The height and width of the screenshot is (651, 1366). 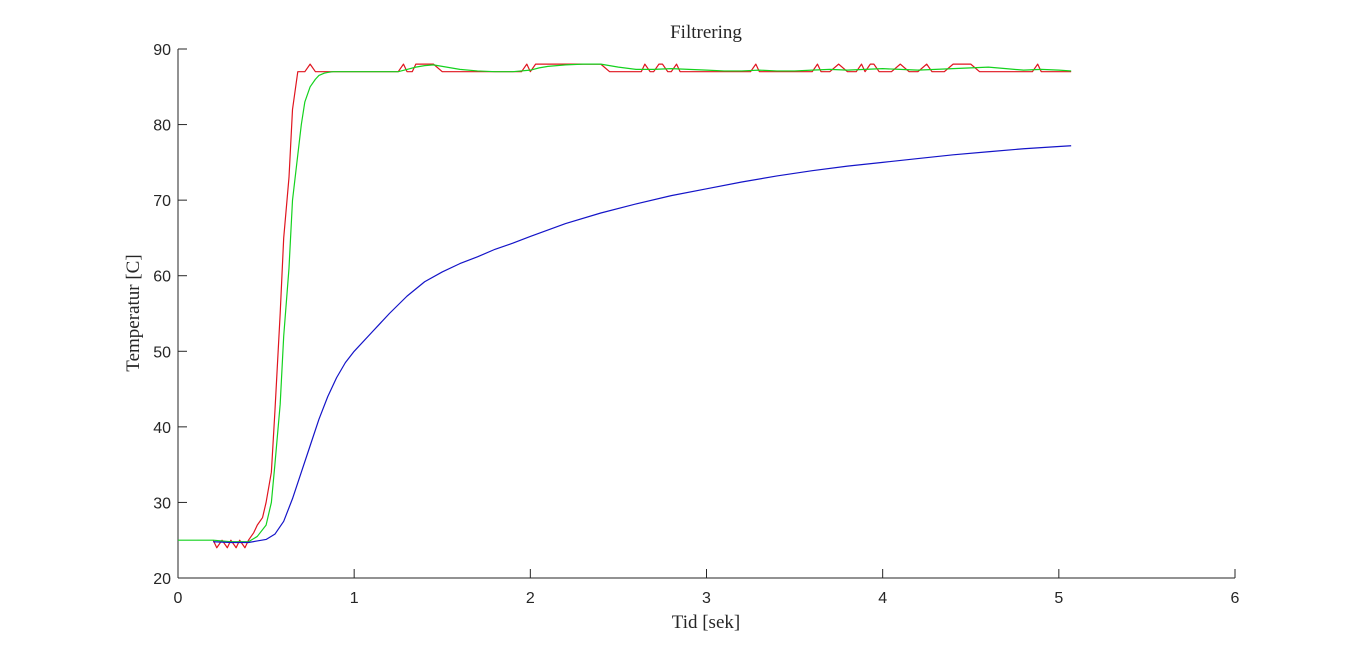 What do you see at coordinates (530, 598) in the screenshot?
I see `x-tick-label: 2` at bounding box center [530, 598].